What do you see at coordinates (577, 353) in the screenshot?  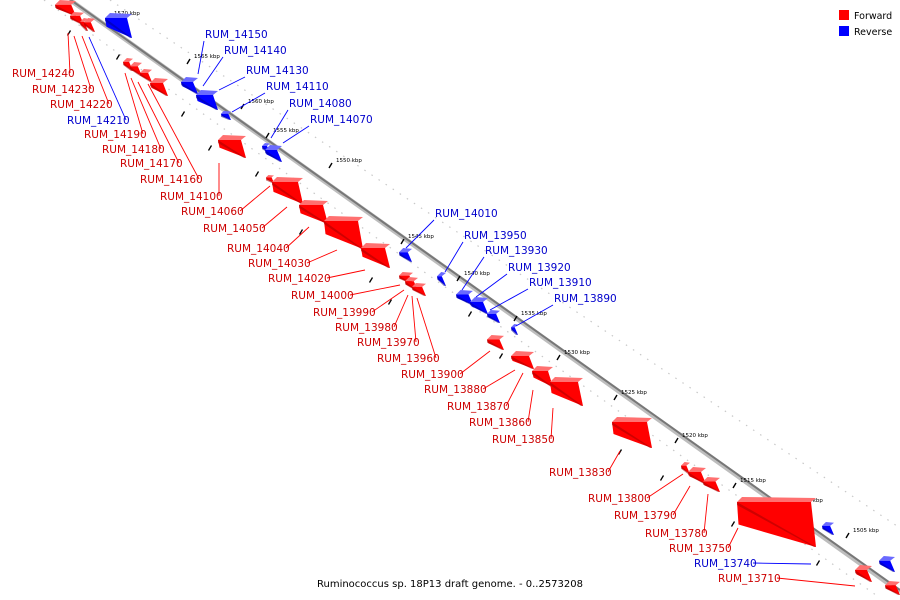 I see `kbp-tick-label: 1530 kbp` at bounding box center [577, 353].